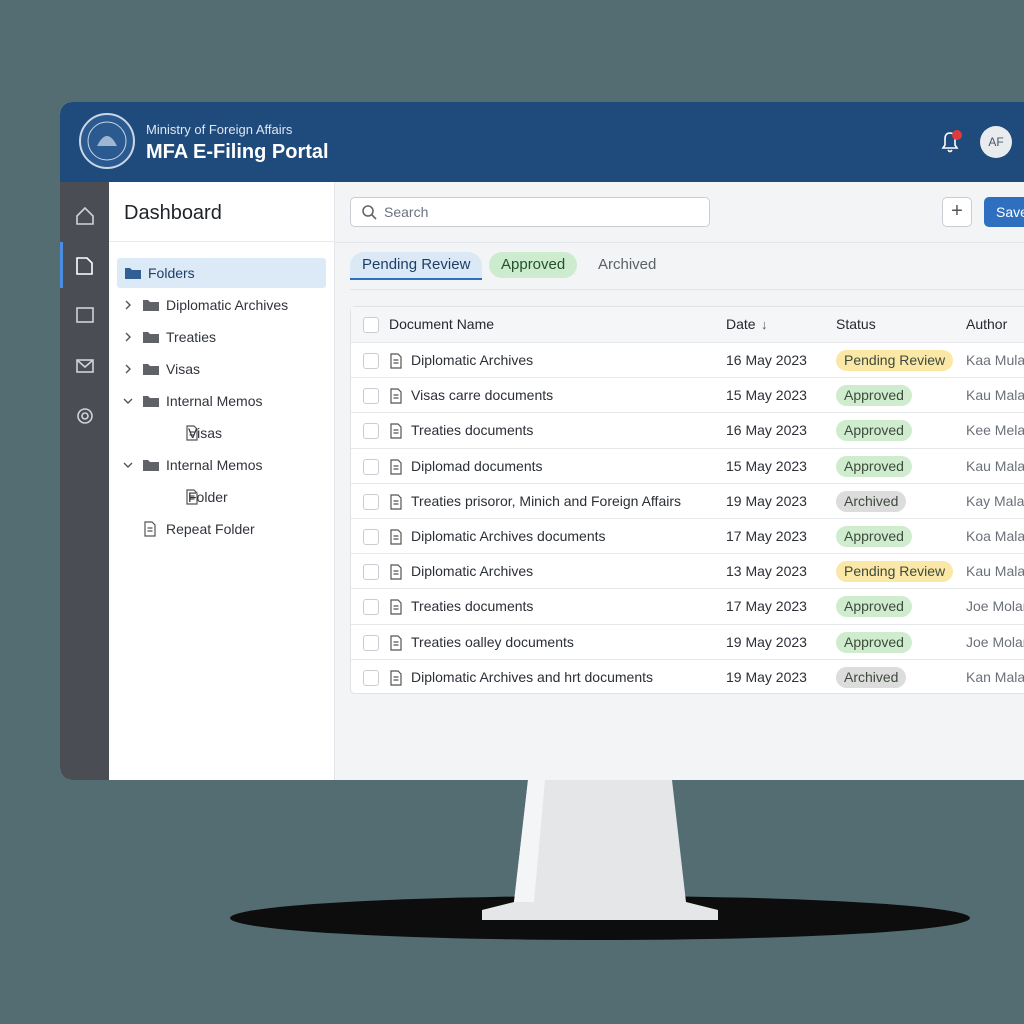  I want to click on column-header: Author, so click(987, 324).